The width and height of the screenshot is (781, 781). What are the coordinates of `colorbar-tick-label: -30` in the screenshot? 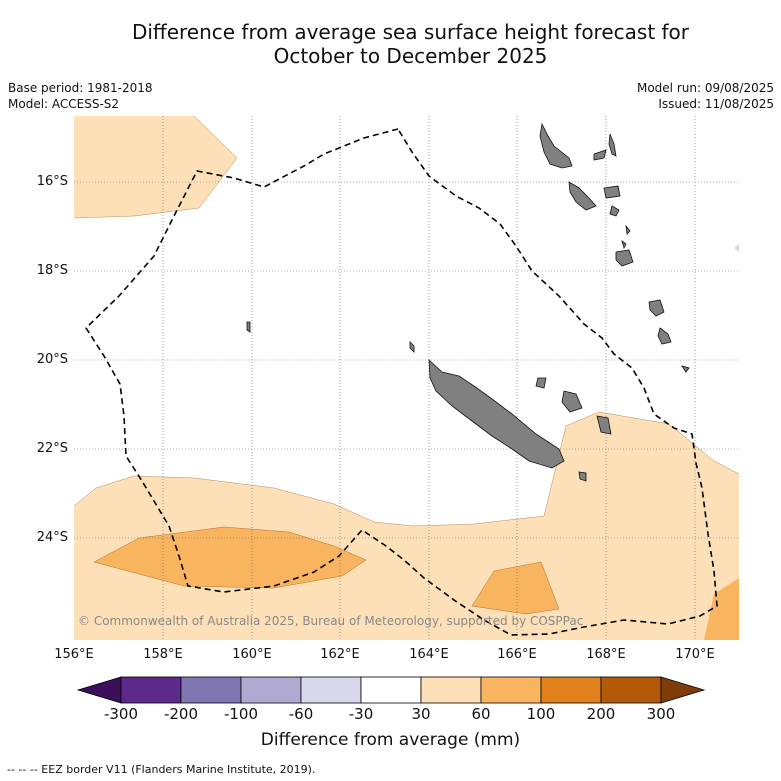 It's located at (361, 714).